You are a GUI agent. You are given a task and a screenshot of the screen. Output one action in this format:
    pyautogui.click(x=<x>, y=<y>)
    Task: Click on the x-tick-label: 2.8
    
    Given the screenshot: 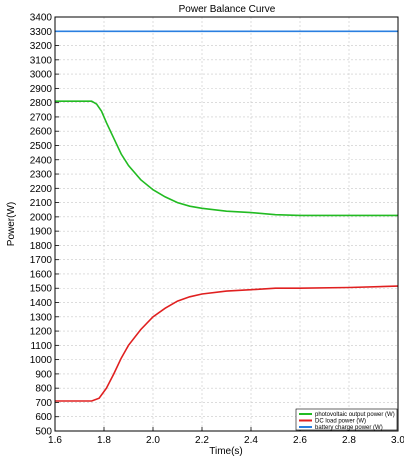 What is the action you would take?
    pyautogui.click(x=349, y=440)
    